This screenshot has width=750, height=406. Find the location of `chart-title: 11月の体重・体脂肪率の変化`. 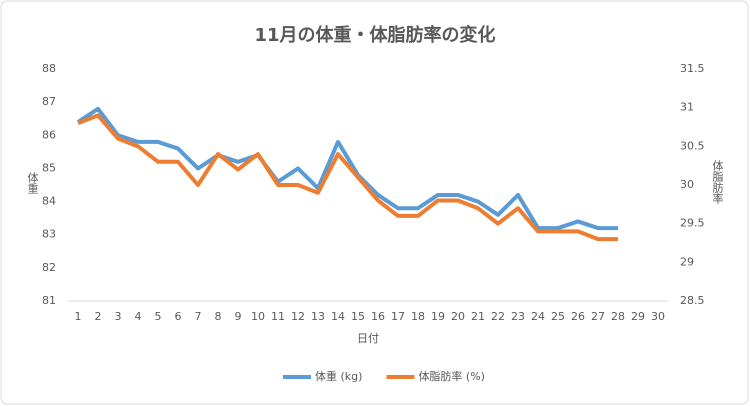

chart-title: 11月の体重・体脂肪率の変化 is located at coordinates (374, 35).